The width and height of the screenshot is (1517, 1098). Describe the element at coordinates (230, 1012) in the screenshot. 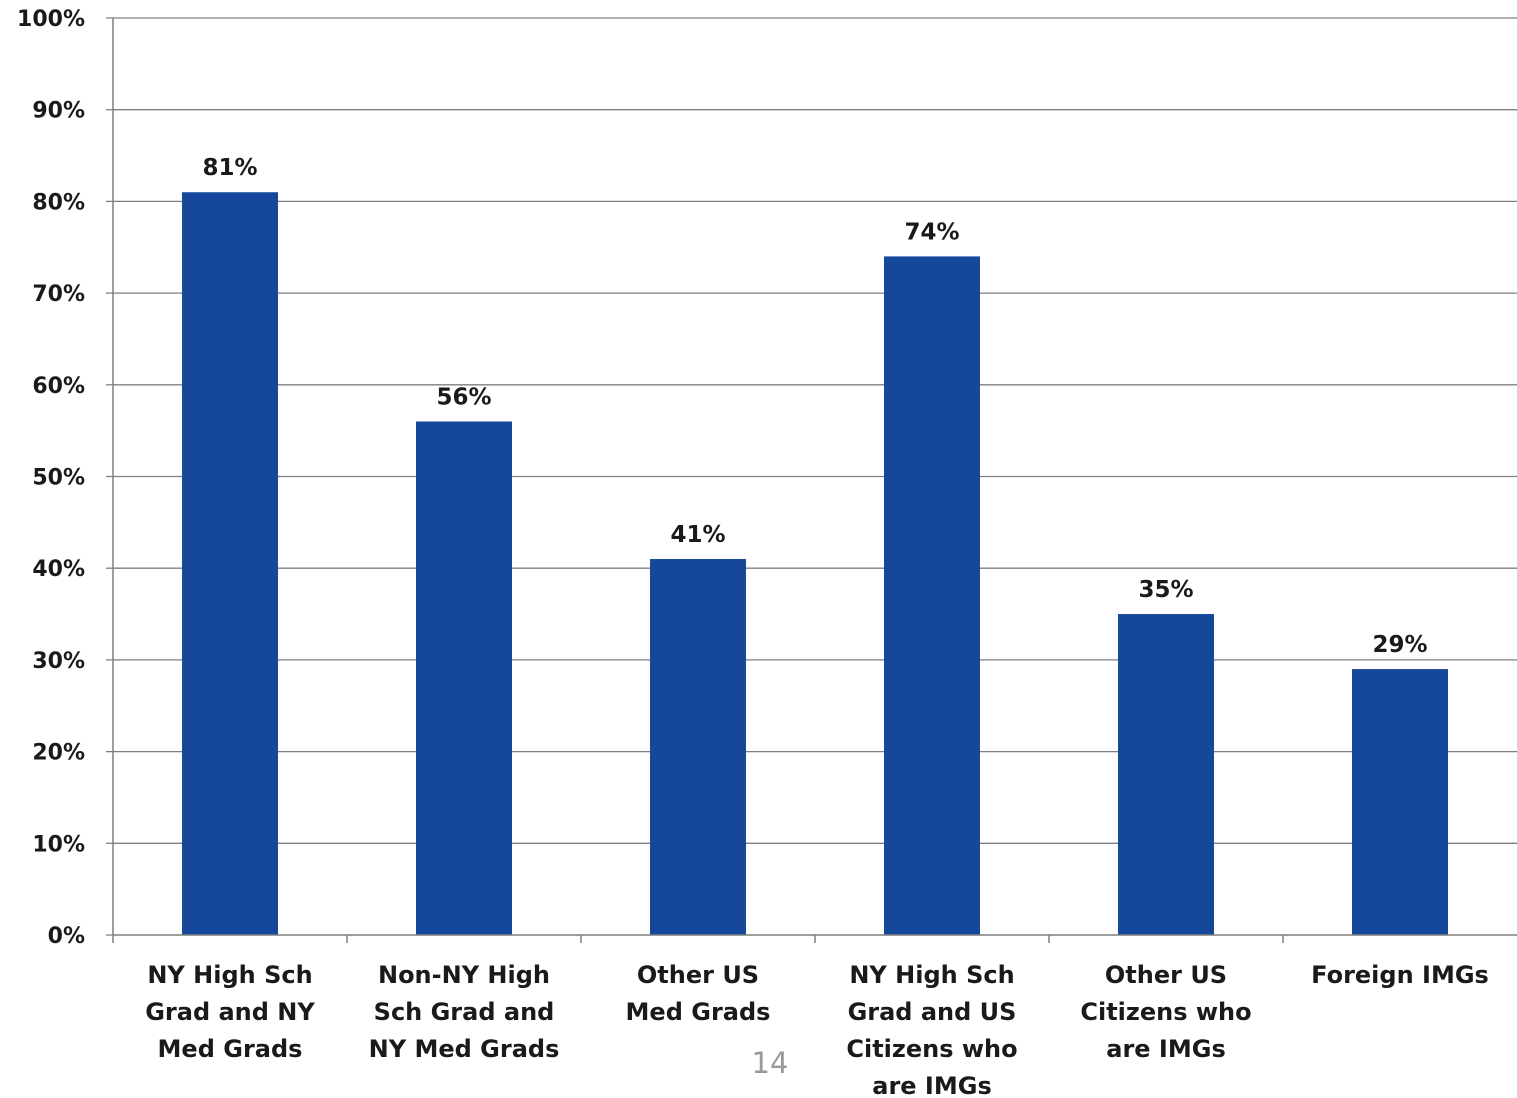

I see `category-label: NY High Sch Grad and NY Med Grads` at that location.